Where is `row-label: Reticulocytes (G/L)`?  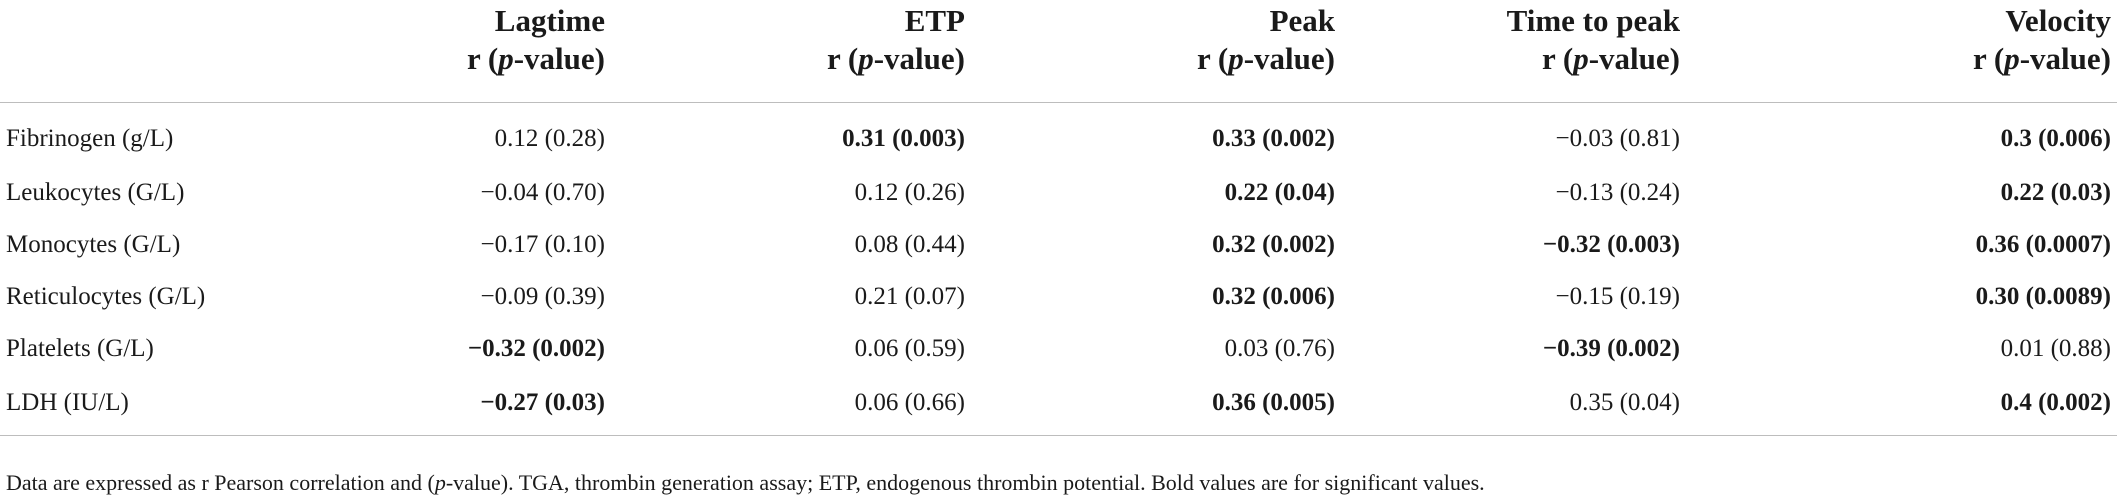 row-label: Reticulocytes (G/L) is located at coordinates (106, 296).